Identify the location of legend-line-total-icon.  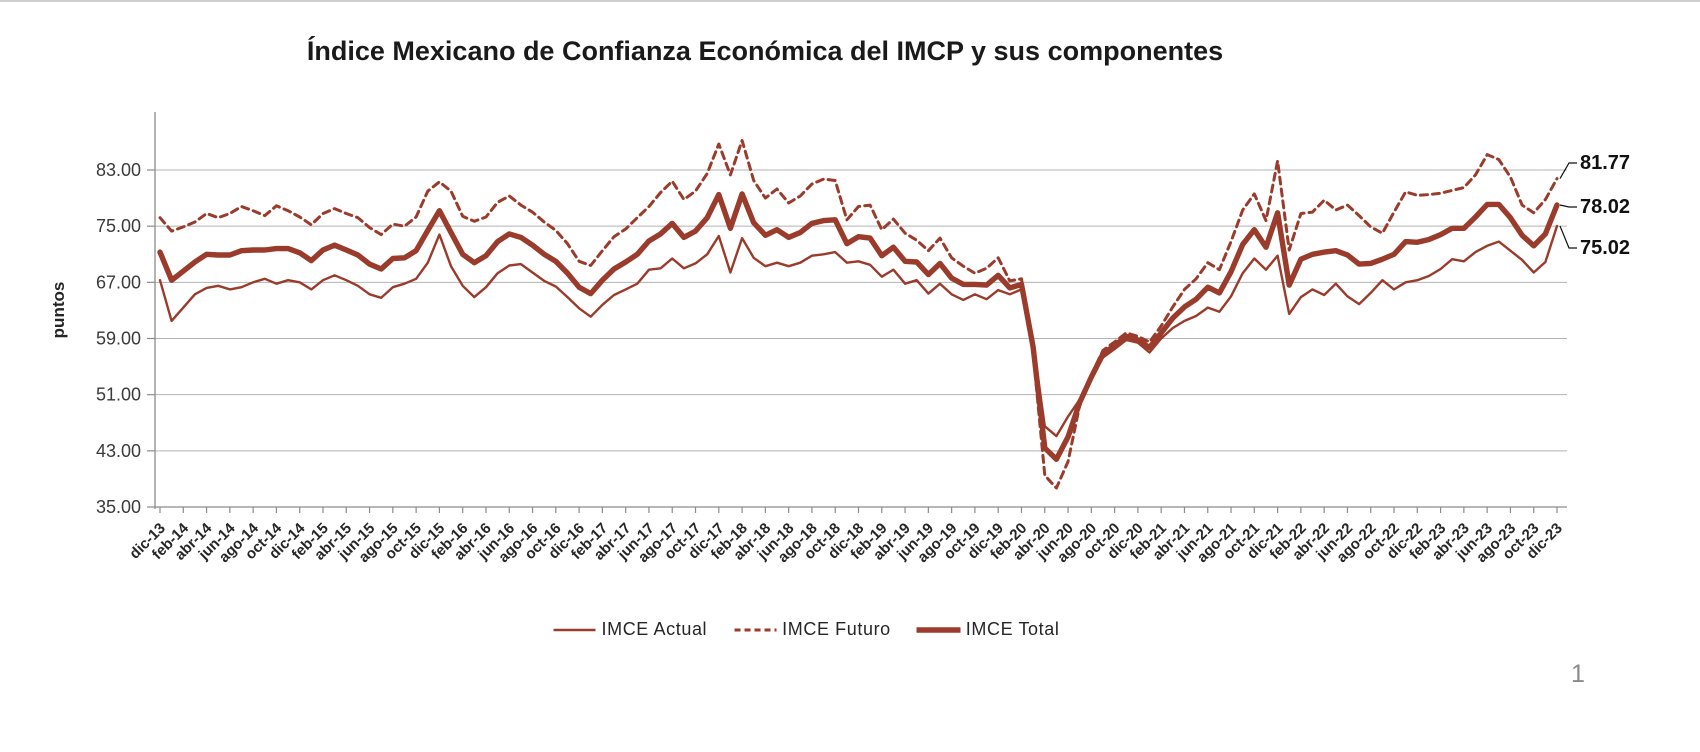
(938, 629).